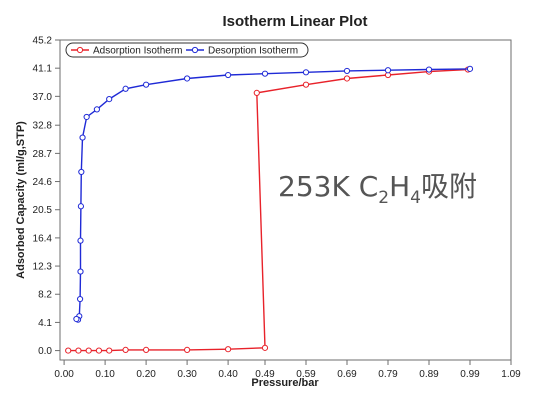 This screenshot has width=550, height=404. What do you see at coordinates (43, 126) in the screenshot?
I see `y-tick-label: 32.8` at bounding box center [43, 126].